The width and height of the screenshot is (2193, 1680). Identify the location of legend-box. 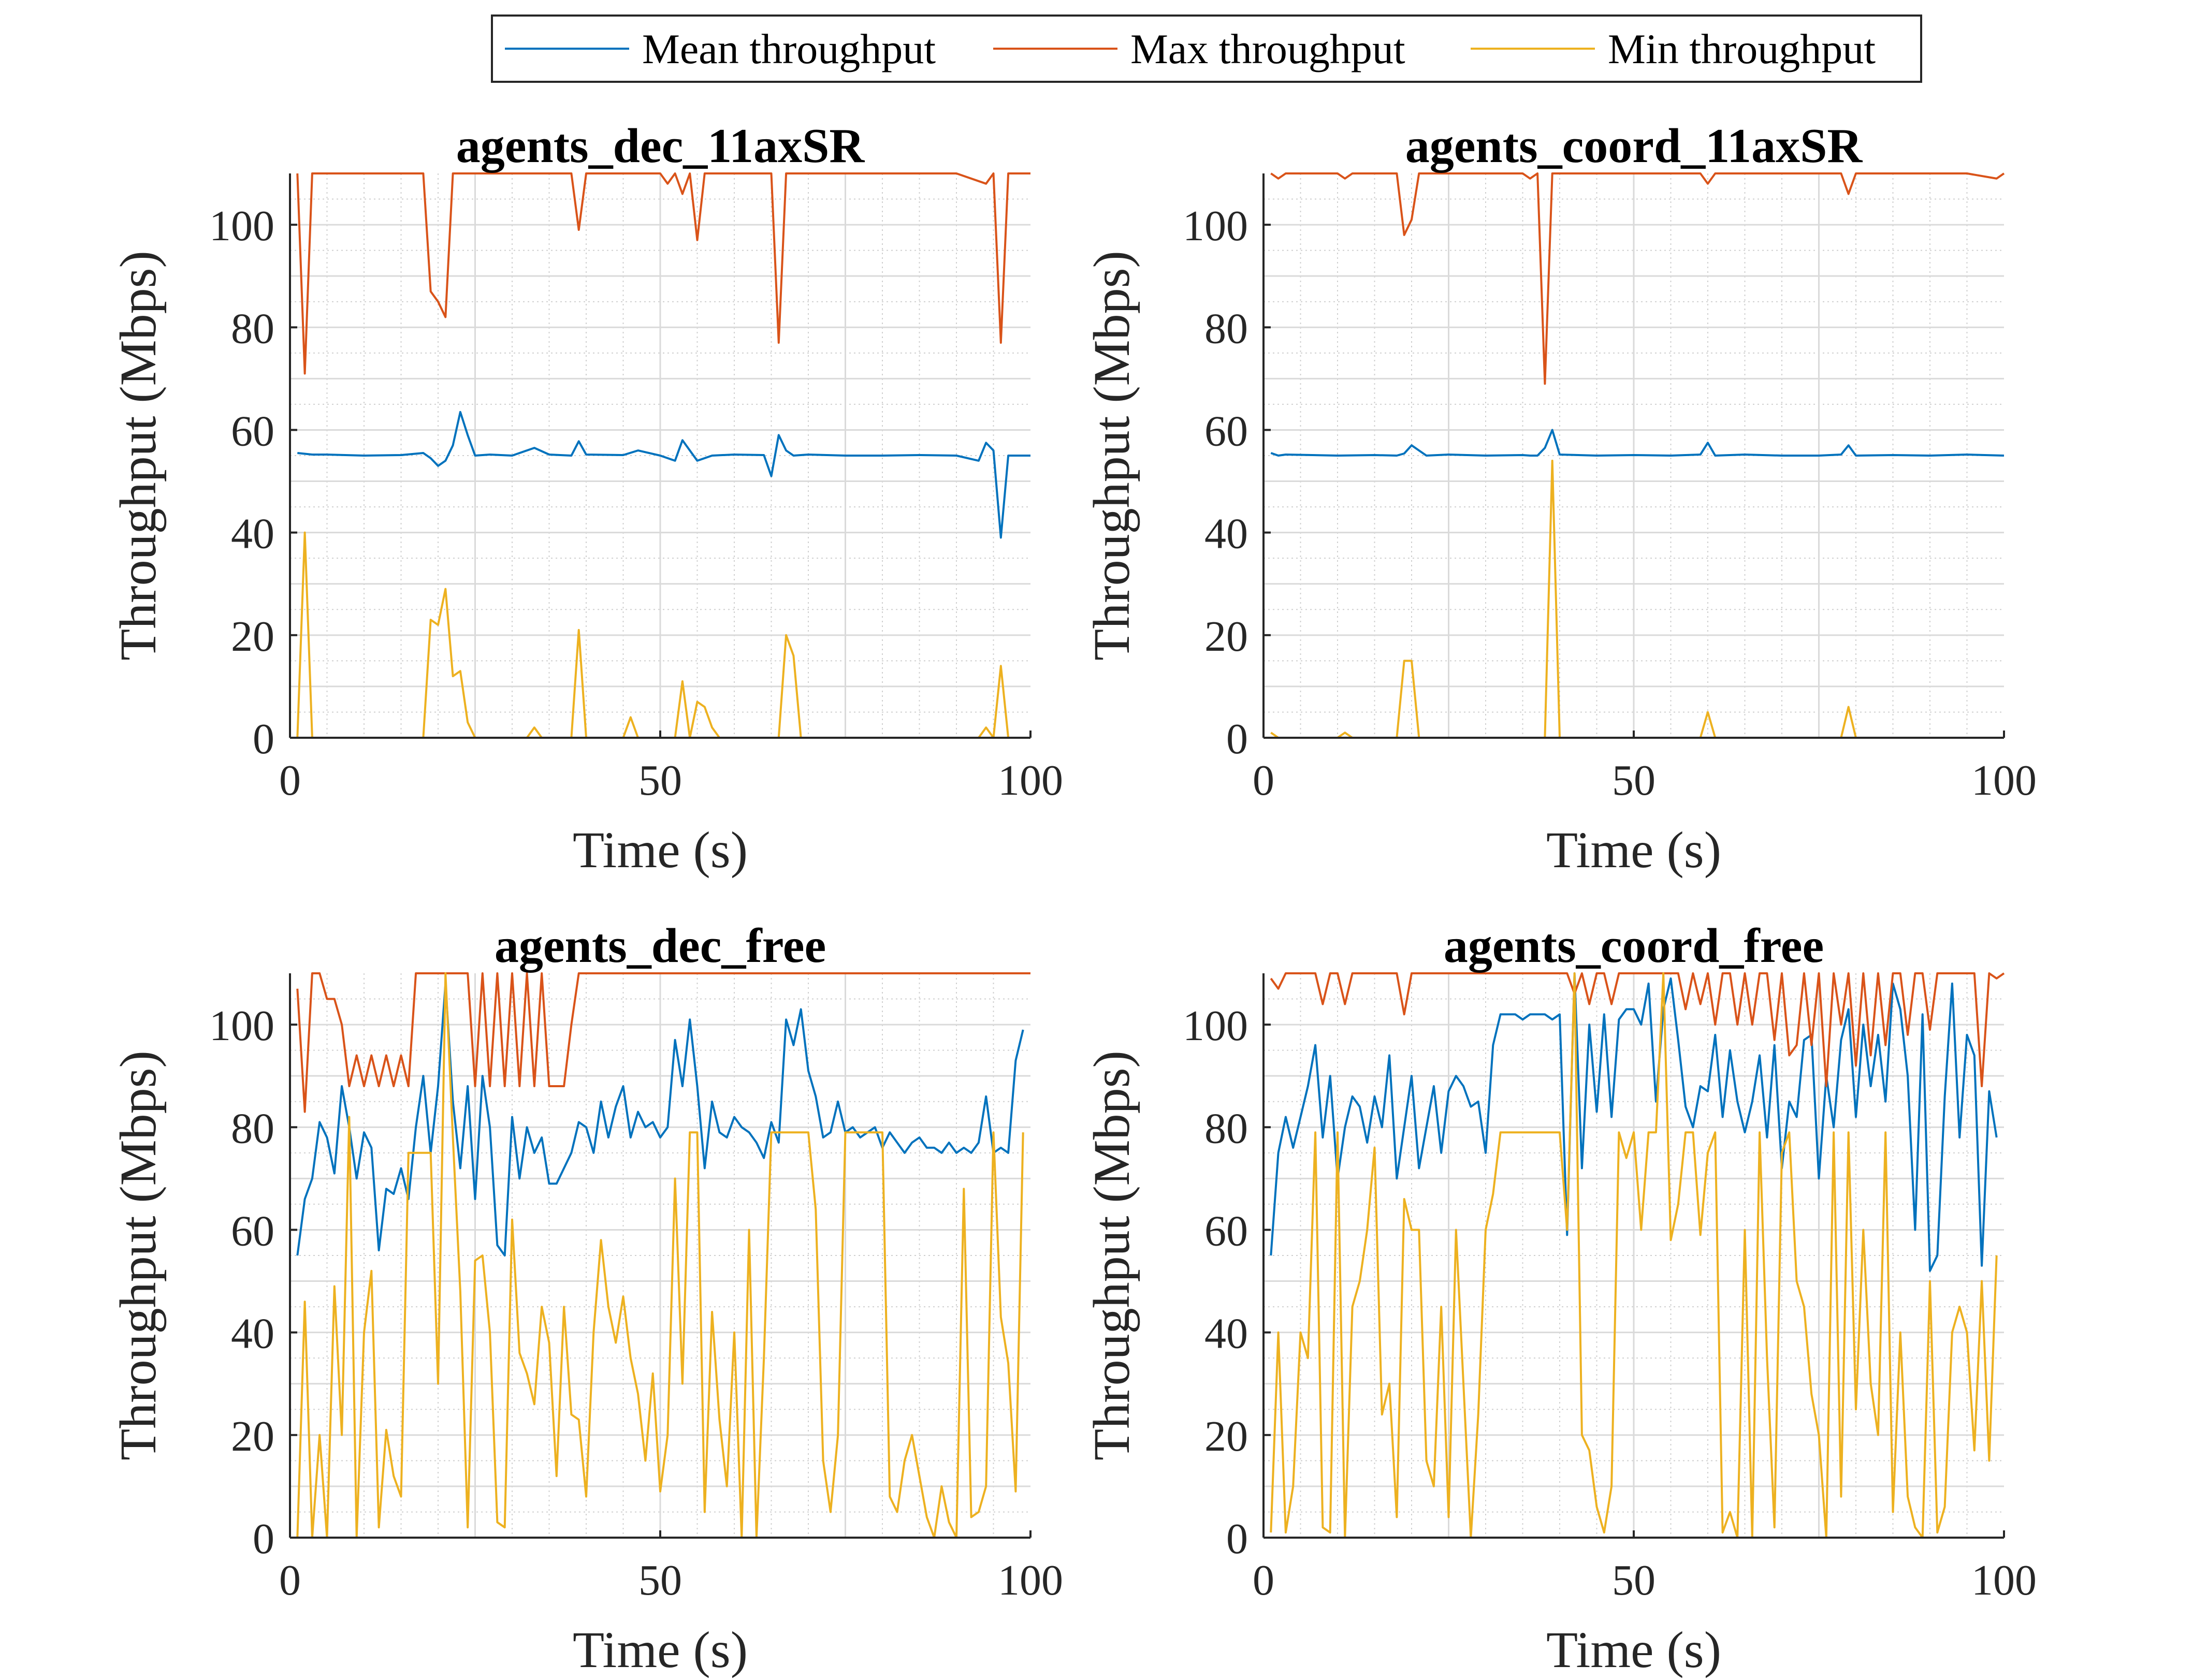
(1206, 48).